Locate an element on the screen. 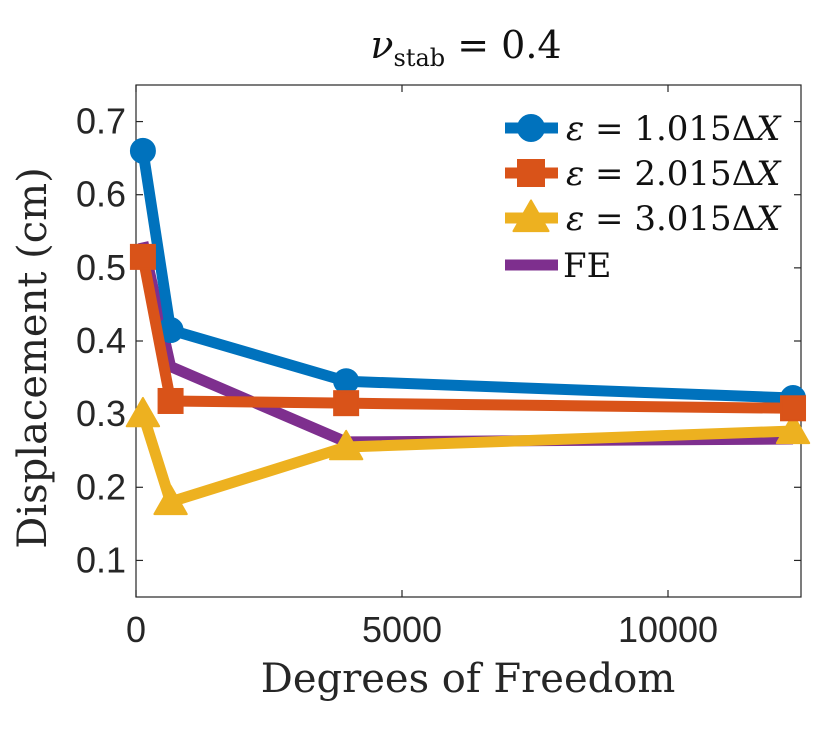 The image size is (830, 739). y-tick-label: 0.4 is located at coordinates (101, 340).